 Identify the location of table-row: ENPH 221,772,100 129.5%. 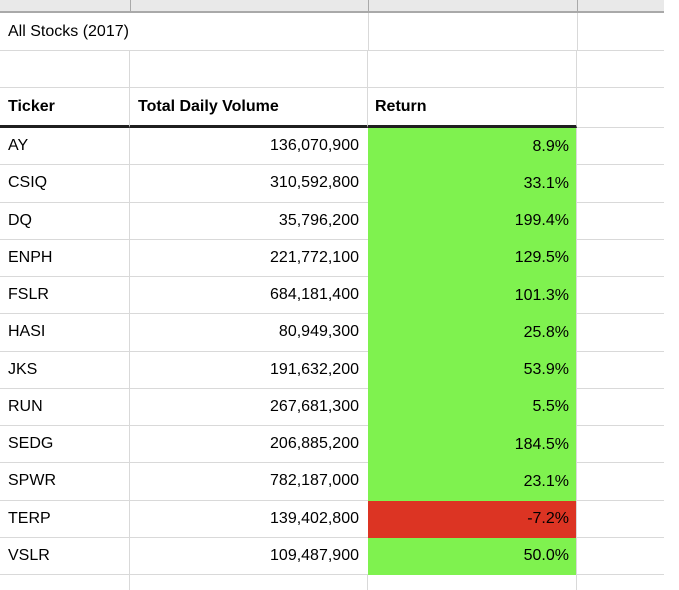
(332, 258).